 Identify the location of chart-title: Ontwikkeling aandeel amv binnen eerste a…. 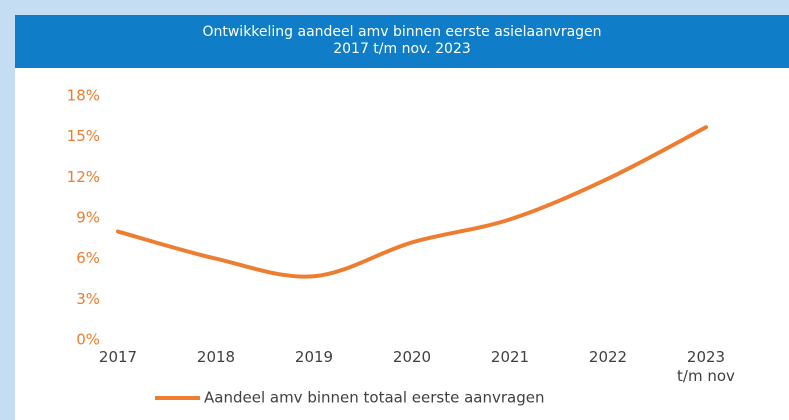
(402, 41).